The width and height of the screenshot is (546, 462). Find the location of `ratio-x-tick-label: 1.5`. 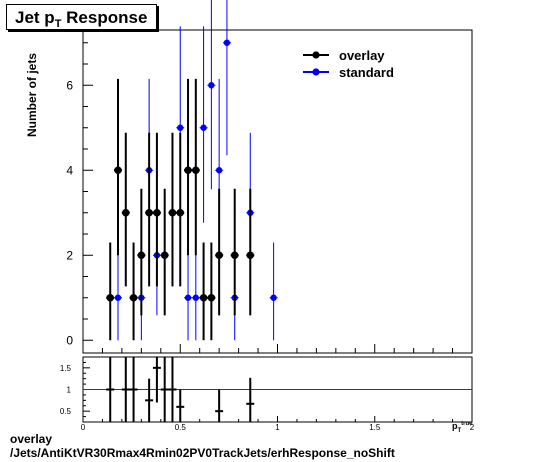

ratio-x-tick-label: 1.5 is located at coordinates (375, 427).